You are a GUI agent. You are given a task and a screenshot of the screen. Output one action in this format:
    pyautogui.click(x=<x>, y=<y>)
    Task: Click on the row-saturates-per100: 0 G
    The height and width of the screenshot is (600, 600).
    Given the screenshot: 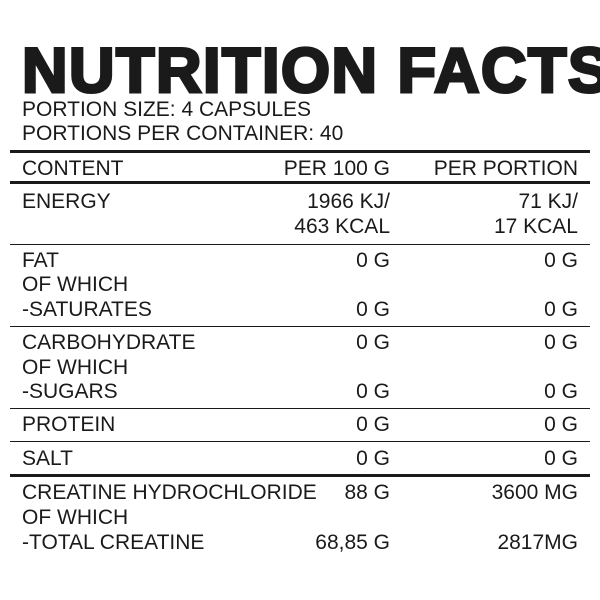 What is the action you would take?
    pyautogui.click(x=373, y=309)
    